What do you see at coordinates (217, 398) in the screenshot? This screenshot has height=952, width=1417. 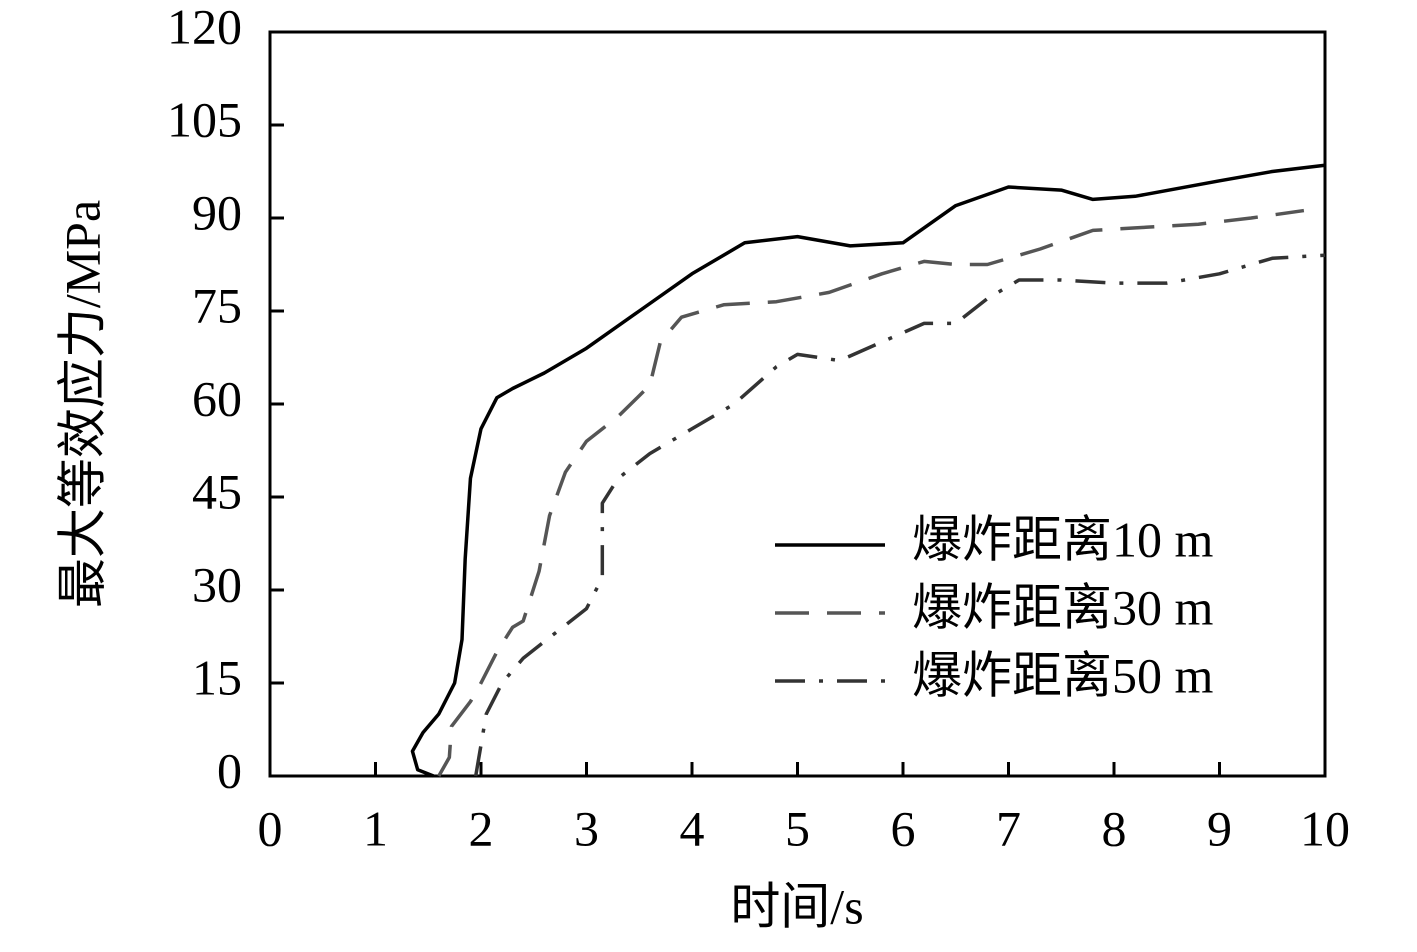 I see `y-tick-label: 60` at bounding box center [217, 398].